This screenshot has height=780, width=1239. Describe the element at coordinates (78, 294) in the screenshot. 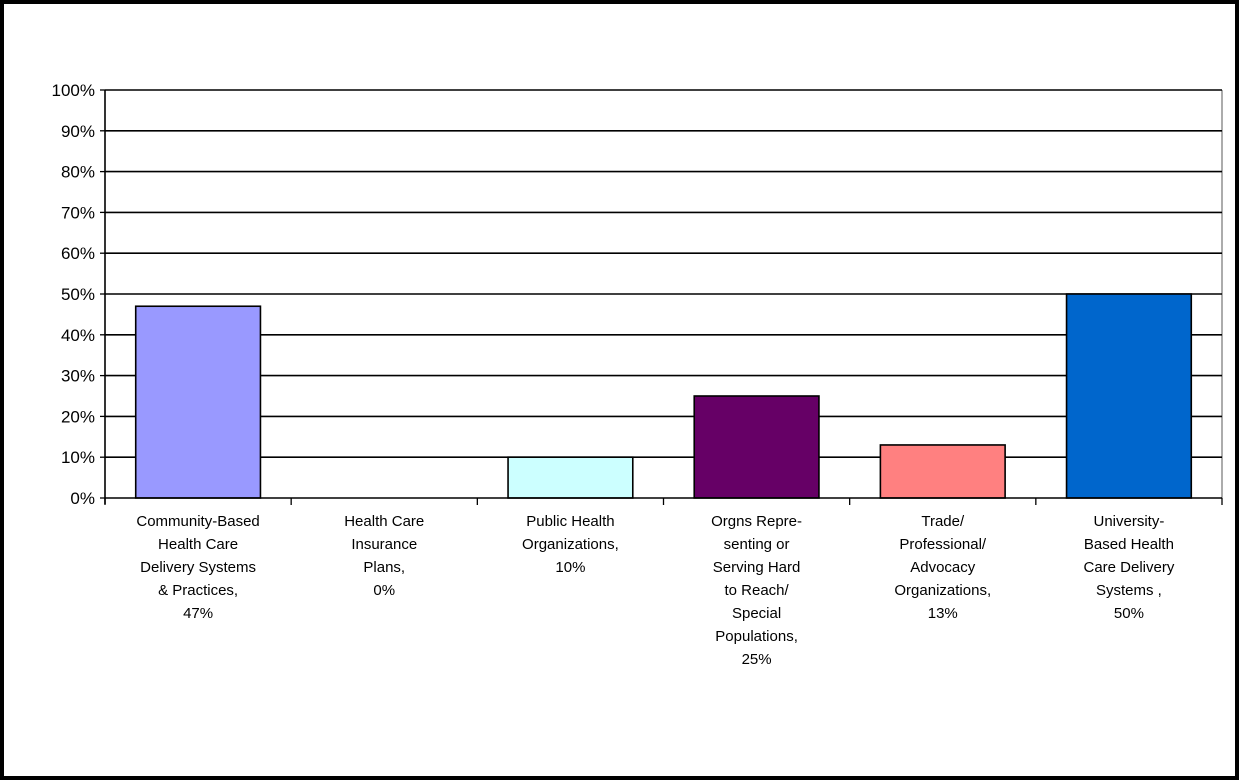

I see `y-tick-label: 50%` at that location.